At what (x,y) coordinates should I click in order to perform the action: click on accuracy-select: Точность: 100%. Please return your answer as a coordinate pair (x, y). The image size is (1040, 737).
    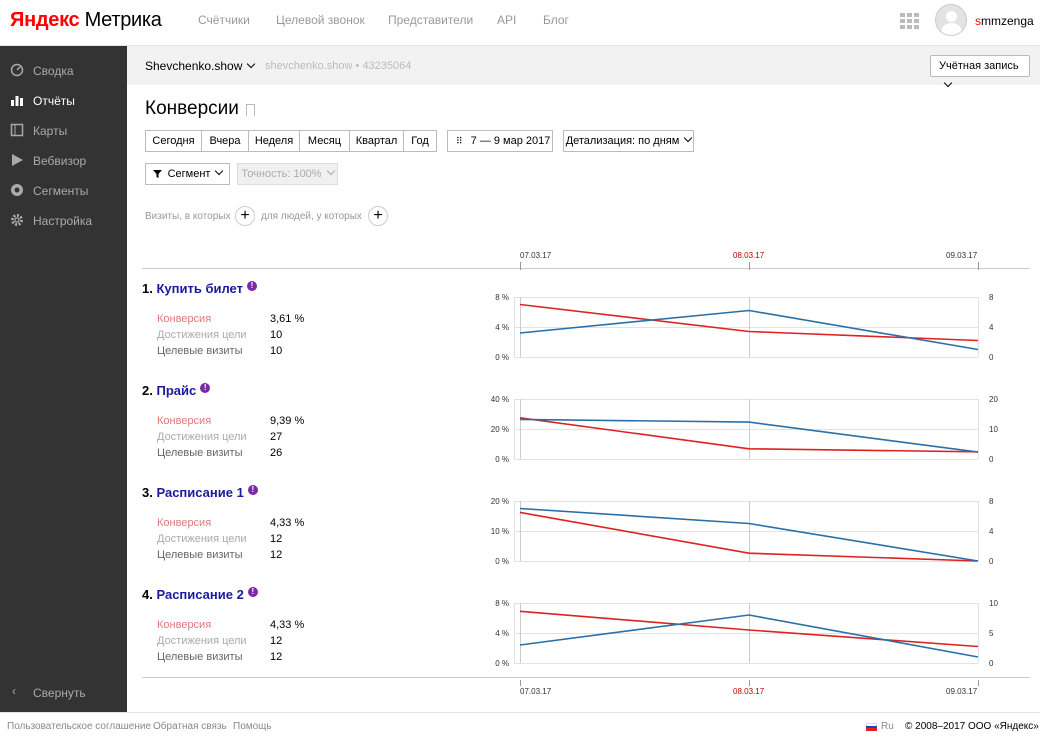
    Looking at the image, I should click on (287, 174).